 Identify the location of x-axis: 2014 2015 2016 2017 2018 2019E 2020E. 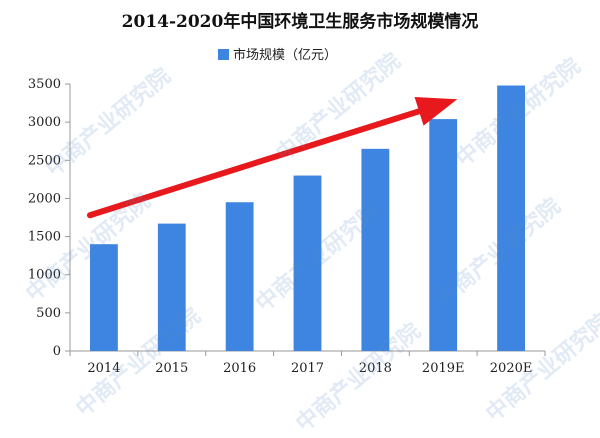
(307, 363).